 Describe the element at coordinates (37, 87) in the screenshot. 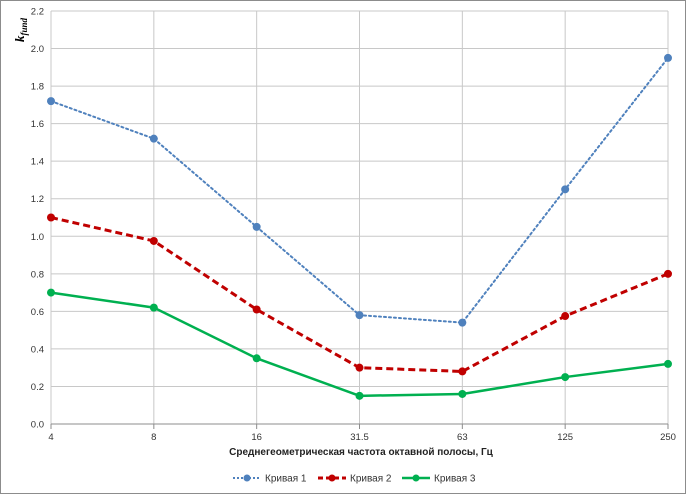

I see `y-tick-label: 1.8` at that location.